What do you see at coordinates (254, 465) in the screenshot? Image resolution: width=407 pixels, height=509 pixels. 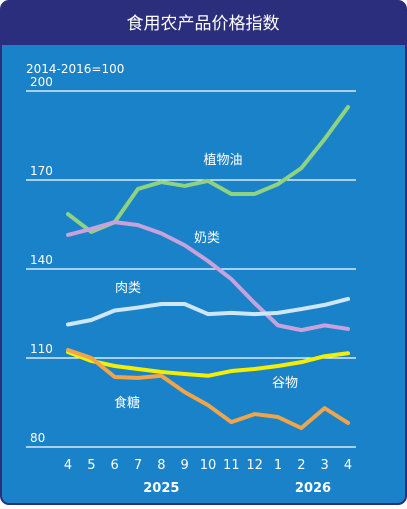 I see `x-tick-label: 12` at bounding box center [254, 465].